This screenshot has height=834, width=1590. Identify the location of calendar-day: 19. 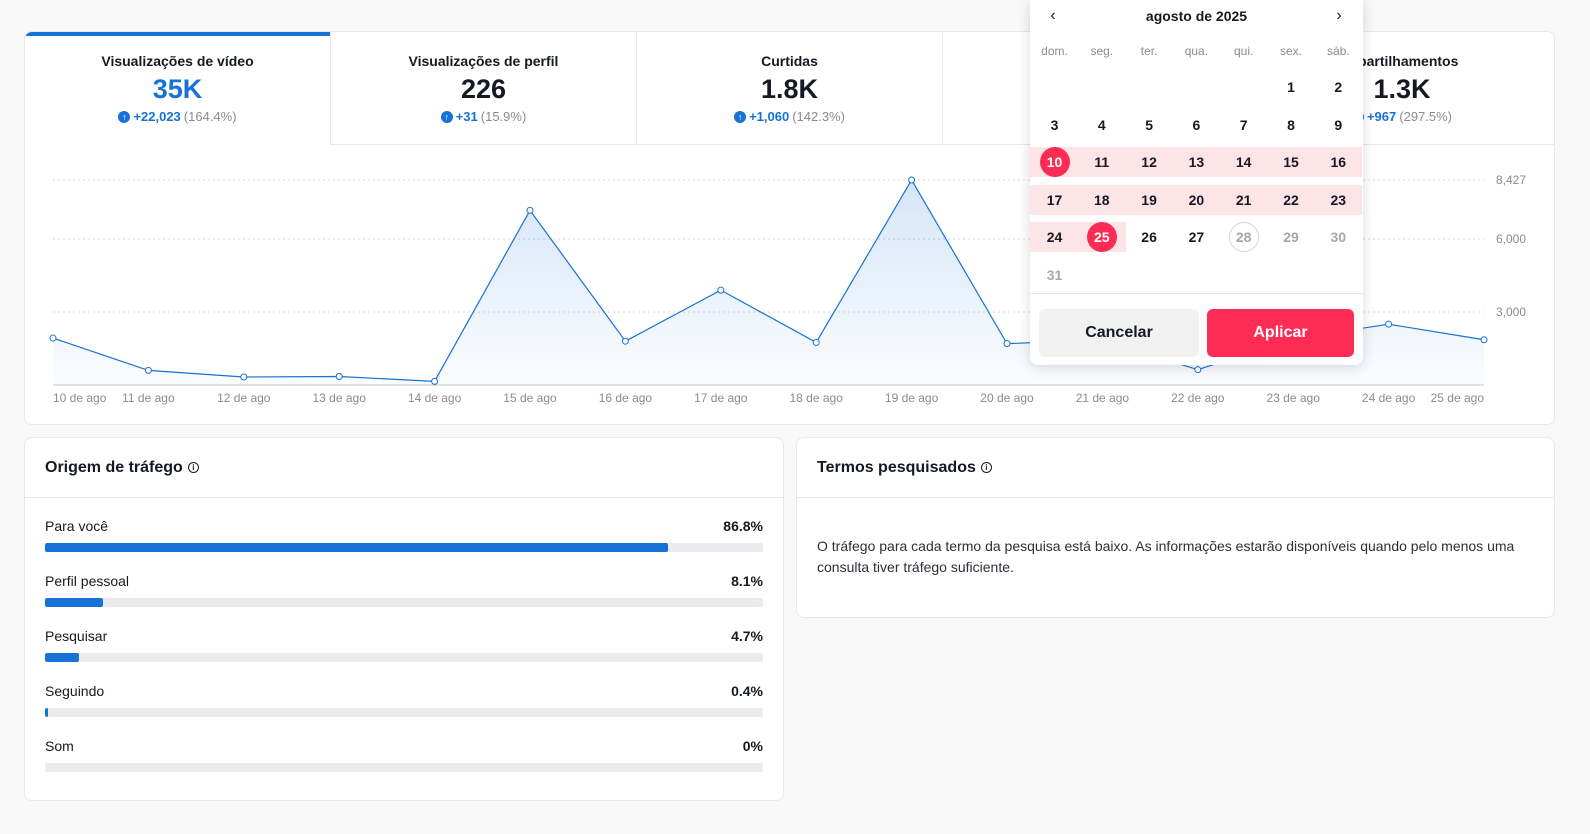
(1149, 200).